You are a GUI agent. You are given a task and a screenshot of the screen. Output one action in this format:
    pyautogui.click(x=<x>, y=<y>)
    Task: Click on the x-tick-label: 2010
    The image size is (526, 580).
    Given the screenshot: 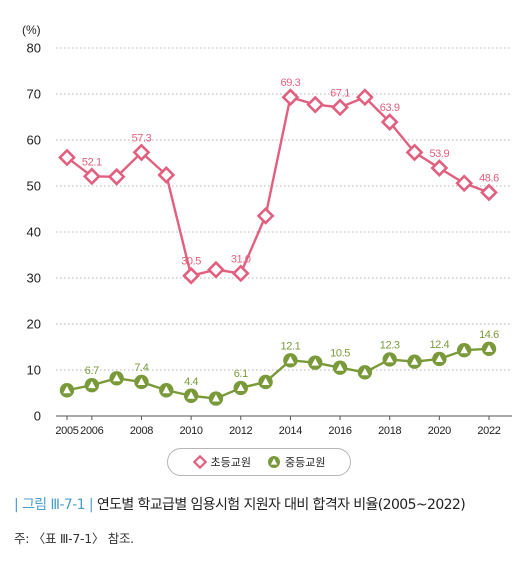 What is the action you would take?
    pyautogui.click(x=190, y=431)
    